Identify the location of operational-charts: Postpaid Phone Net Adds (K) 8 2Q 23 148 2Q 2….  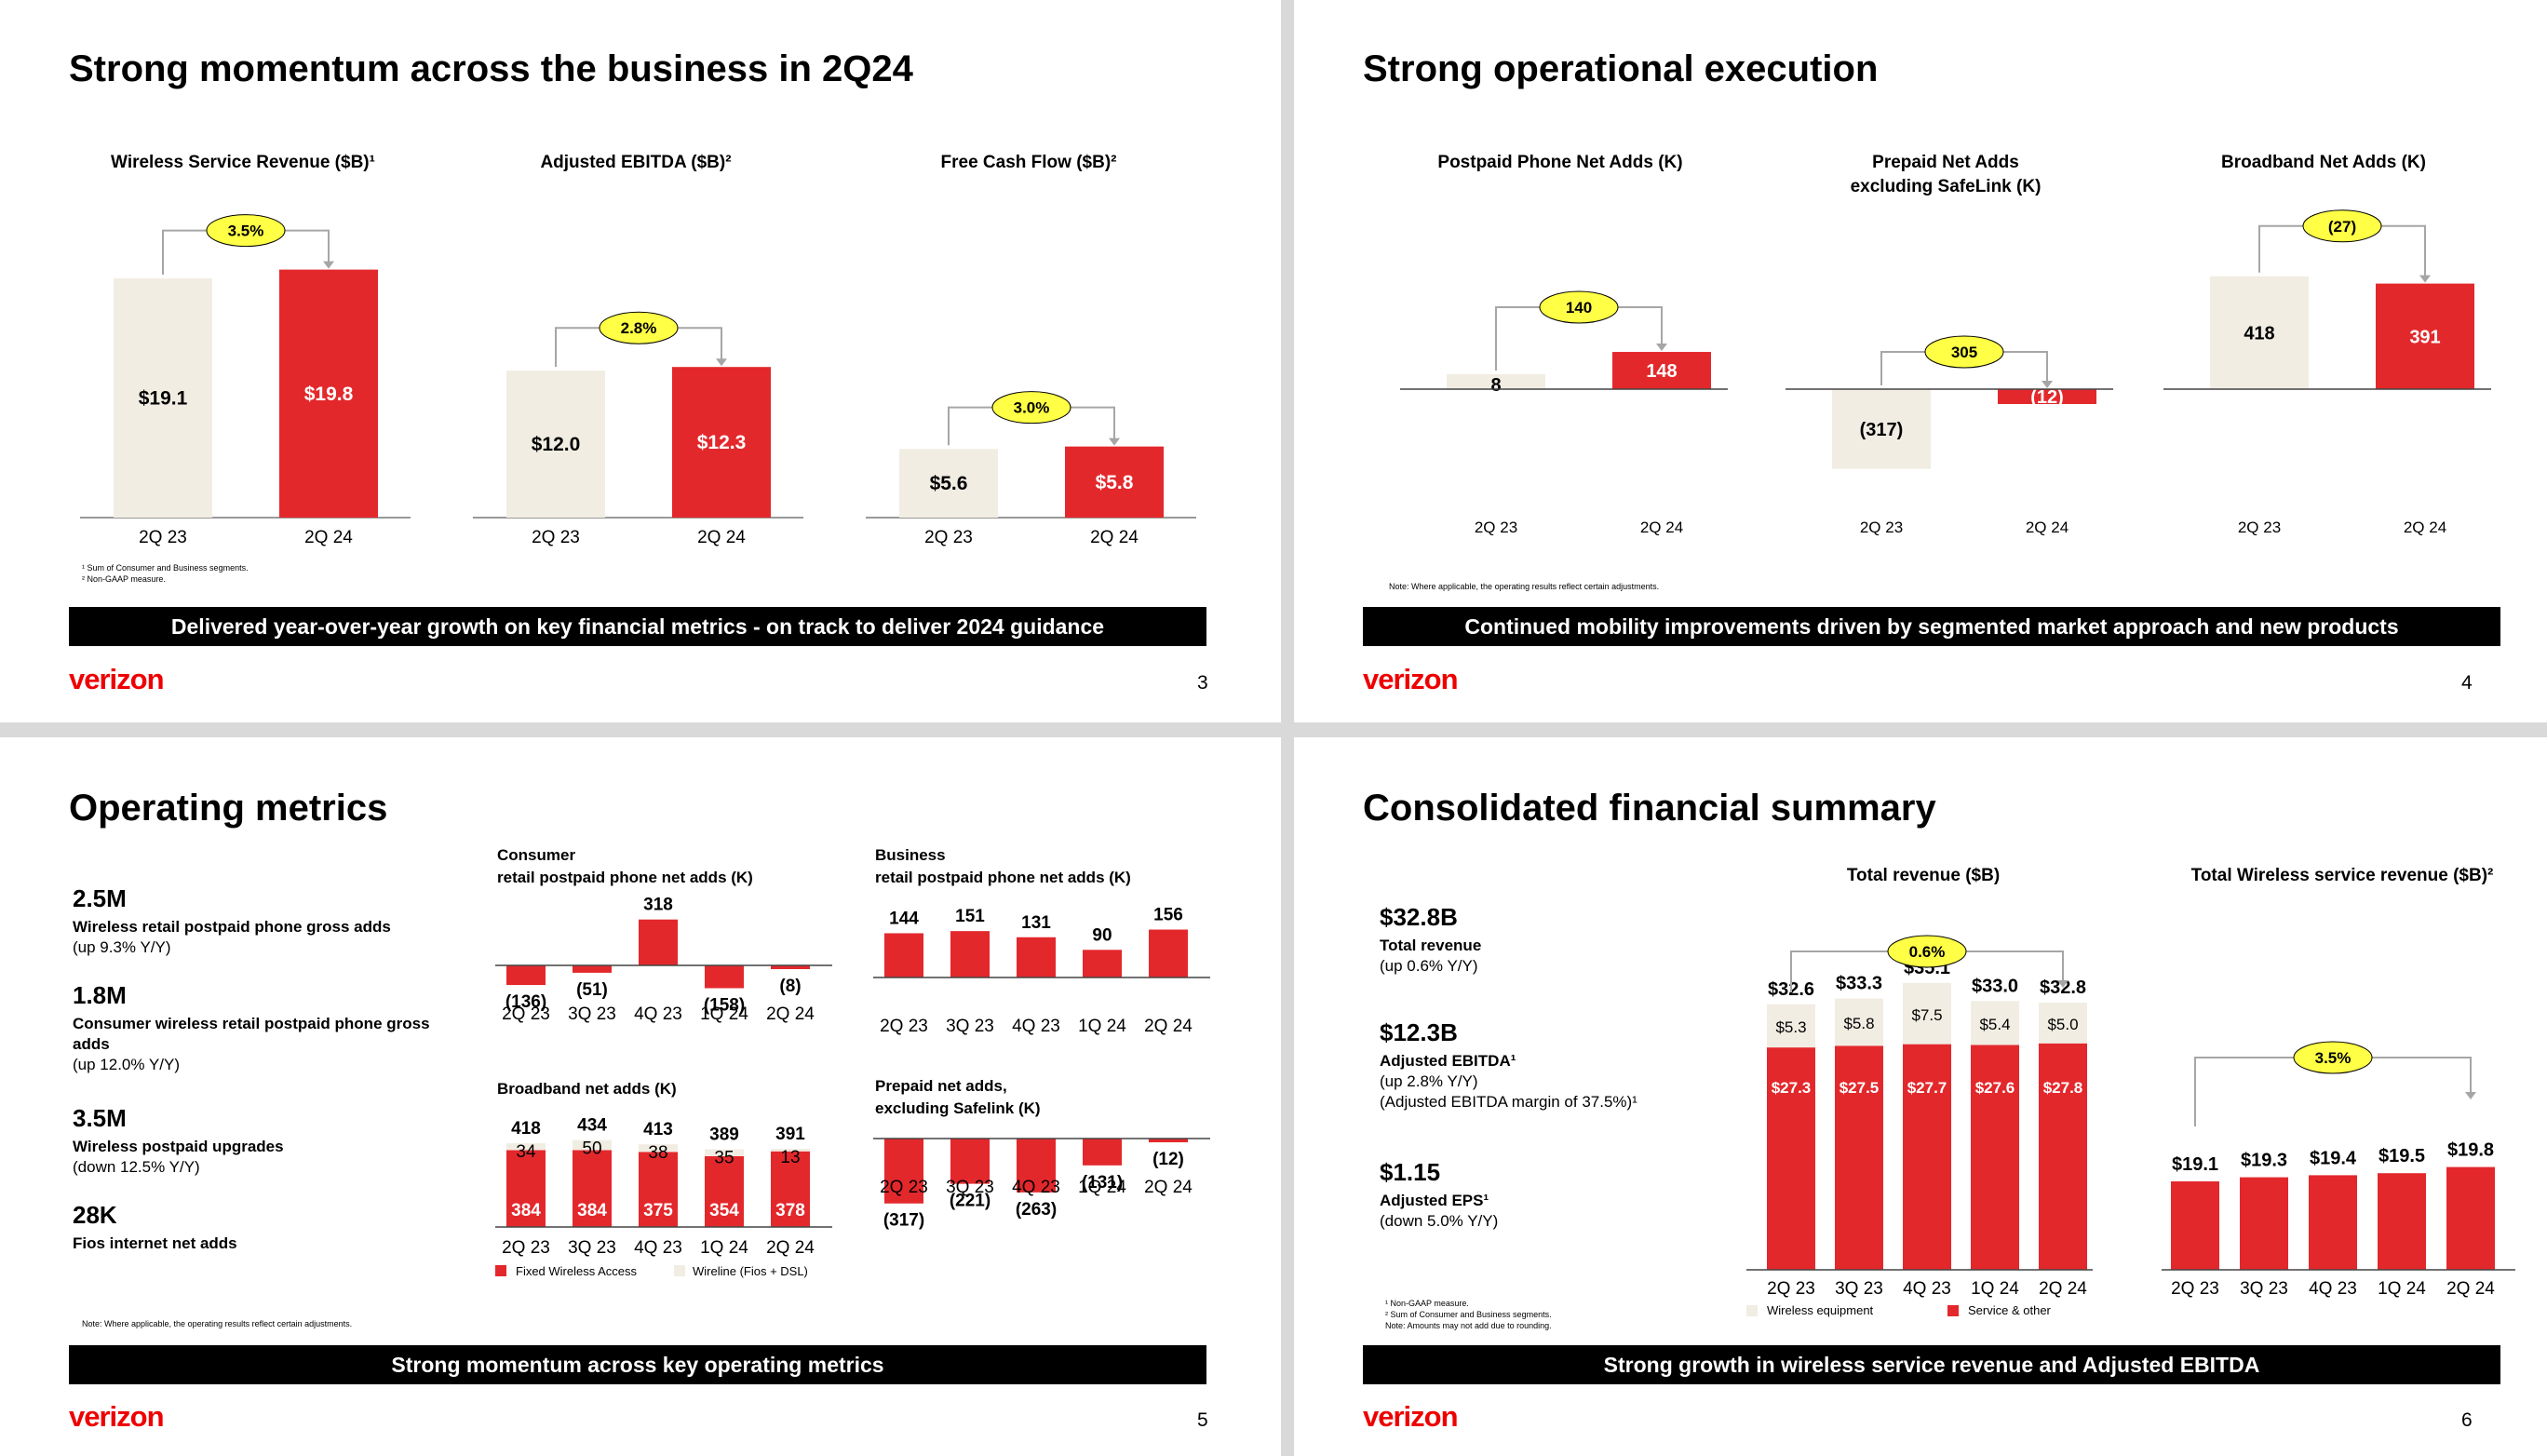
(1946, 344).